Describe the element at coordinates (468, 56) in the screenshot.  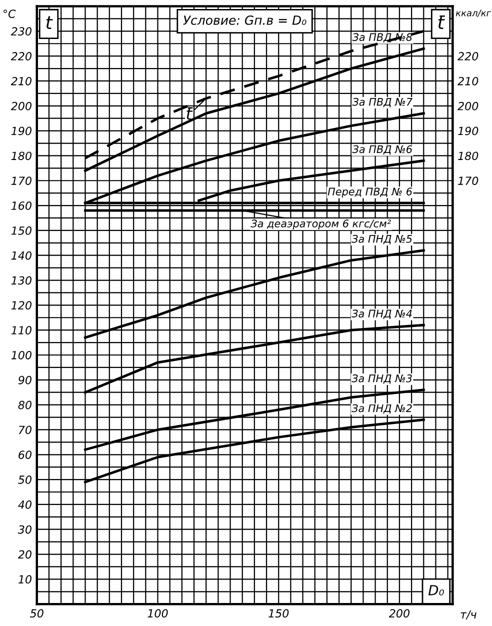
I see `y2-tick-label: 220` at that location.